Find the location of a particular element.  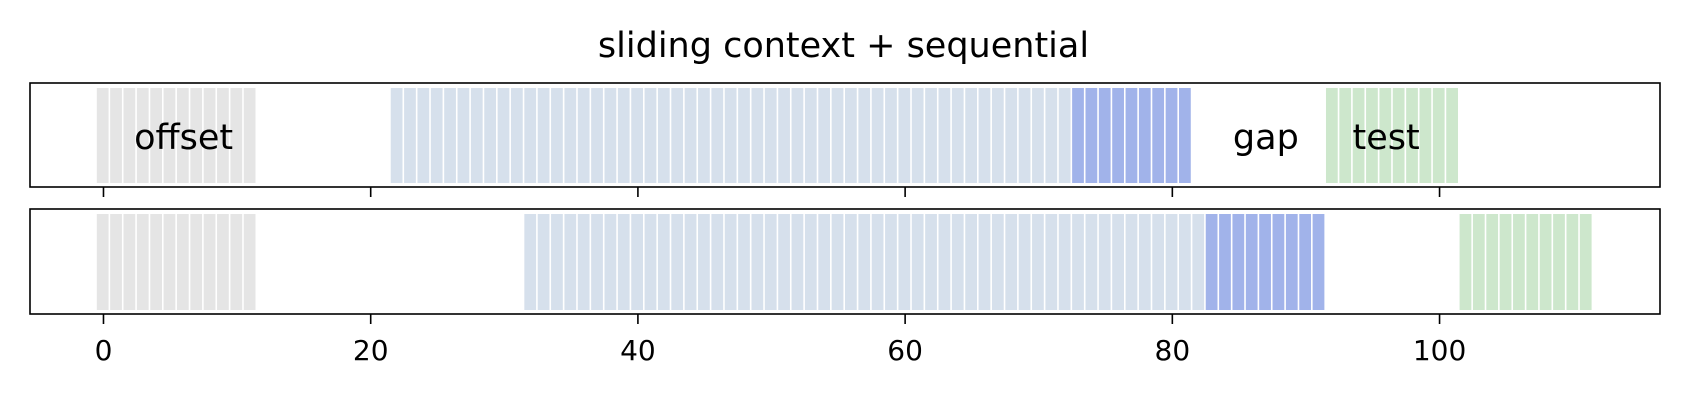

x-axis: 0 20 40 60 80 100 is located at coordinates (781, 350).